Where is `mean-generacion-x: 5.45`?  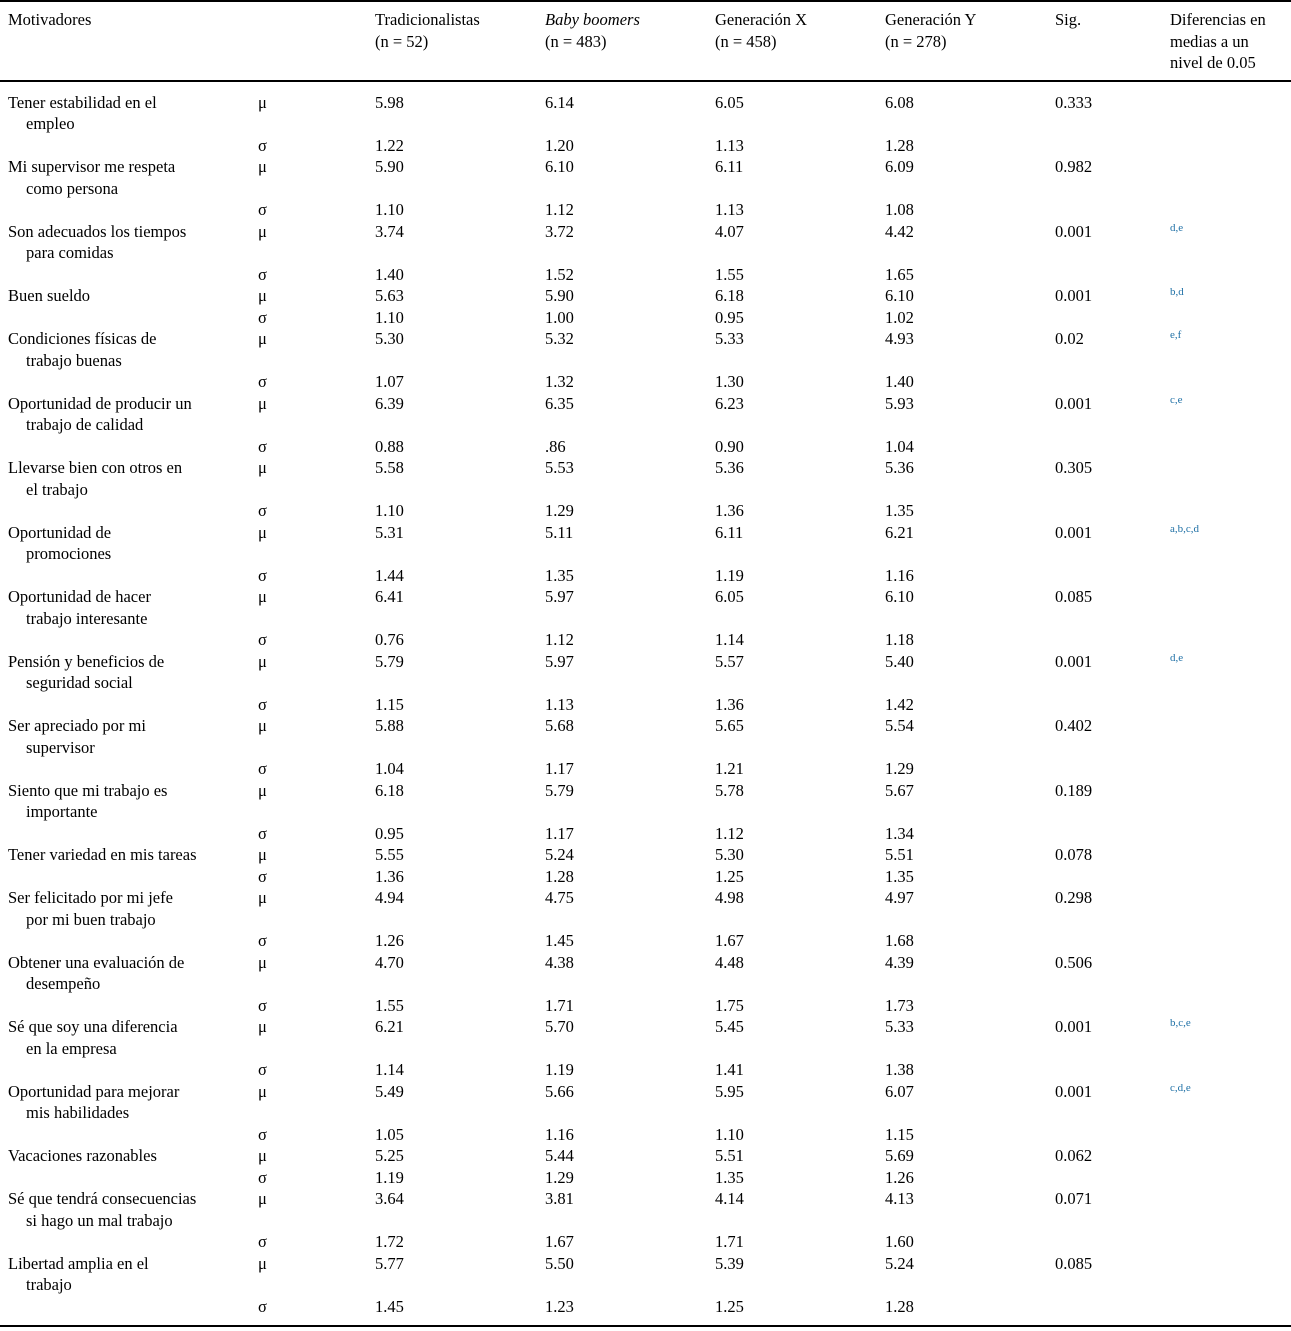
mean-generacion-x: 5.45 is located at coordinates (729, 1026).